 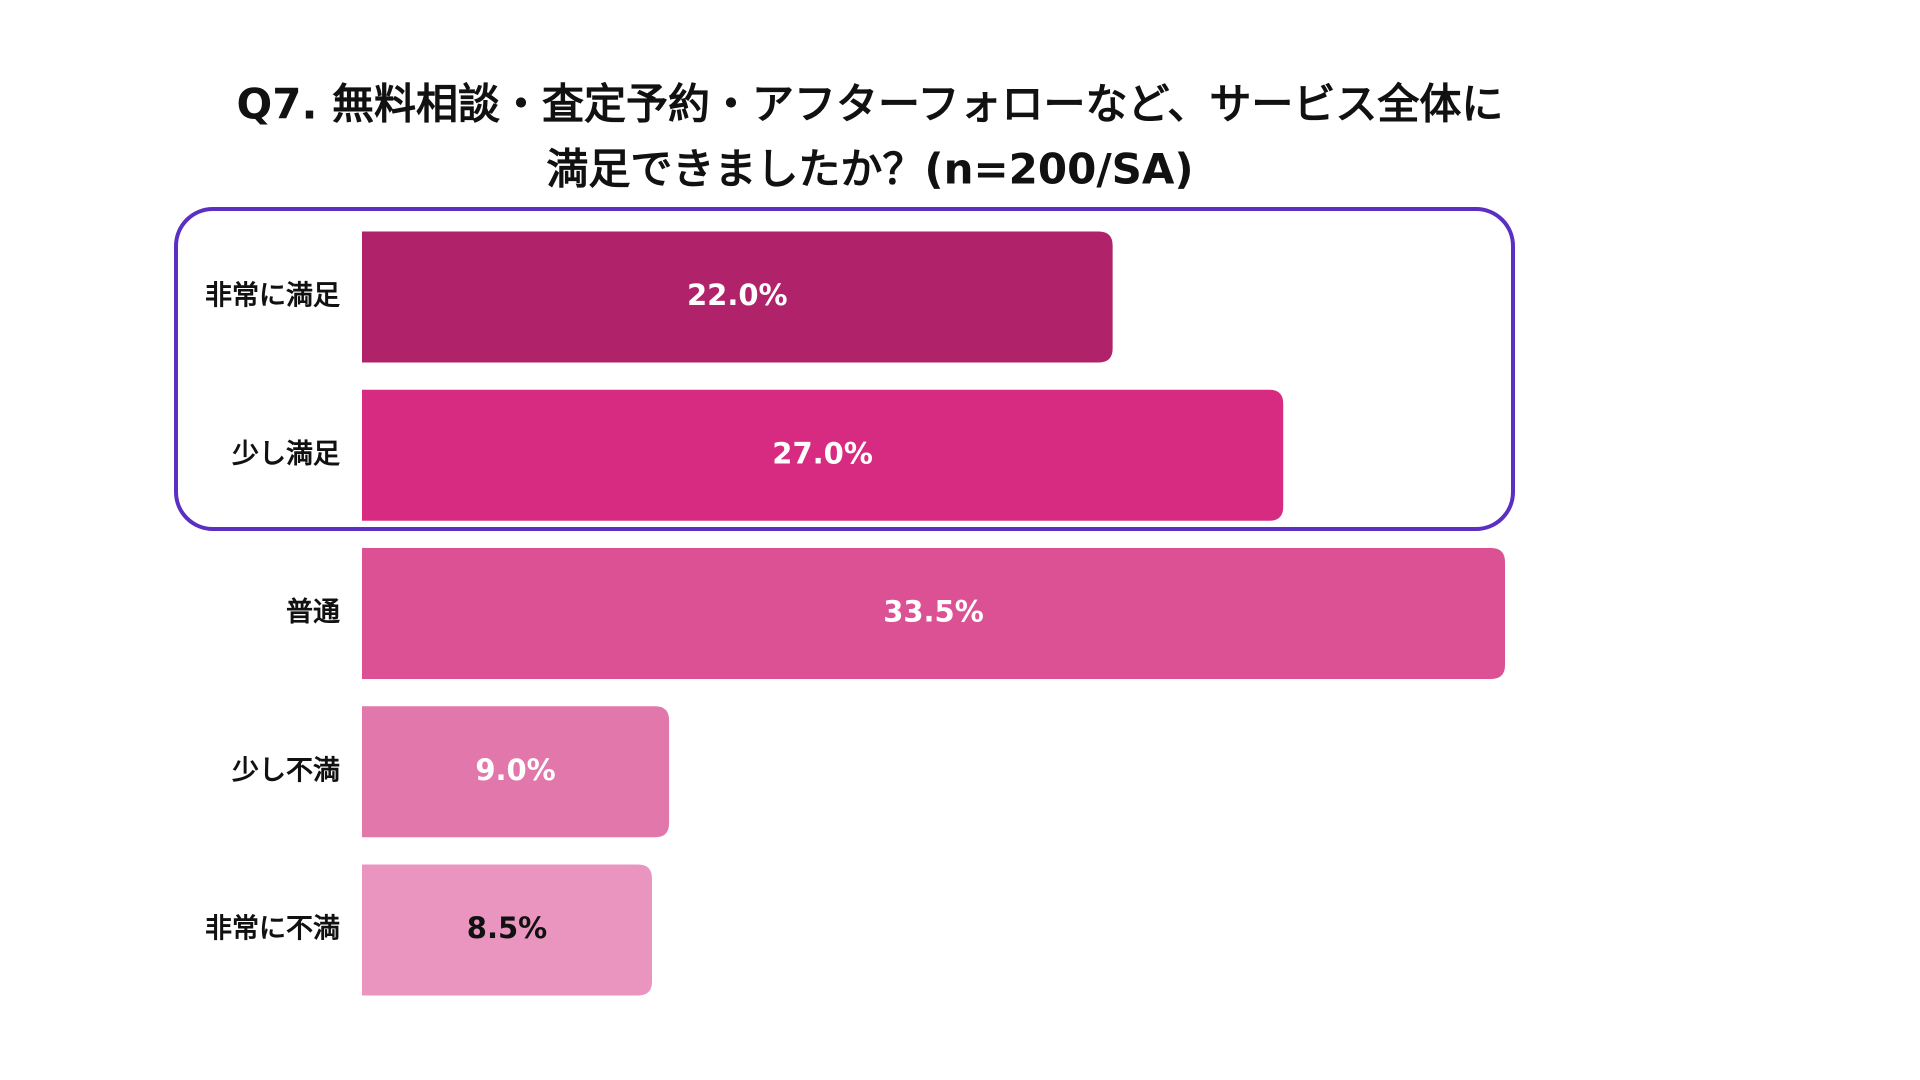 What do you see at coordinates (286, 770) in the screenshot?
I see `category-label: 少し不満` at bounding box center [286, 770].